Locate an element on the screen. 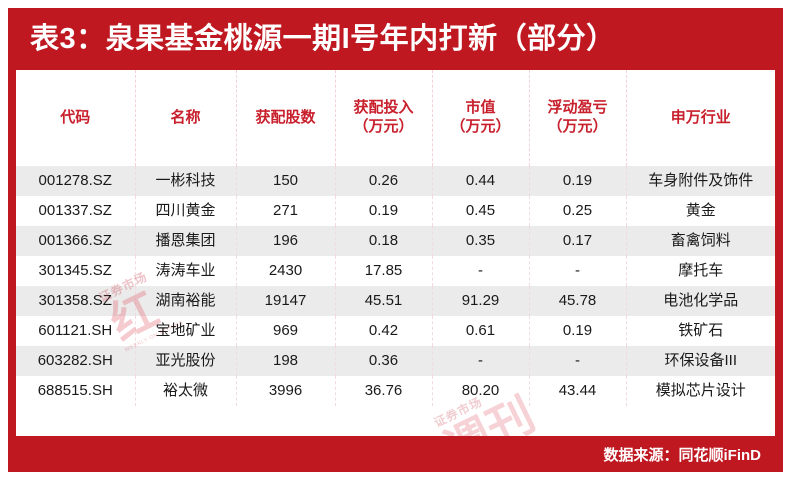 This screenshot has width=791, height=480. cell-industry: 畜禽饲料 is located at coordinates (700, 241).